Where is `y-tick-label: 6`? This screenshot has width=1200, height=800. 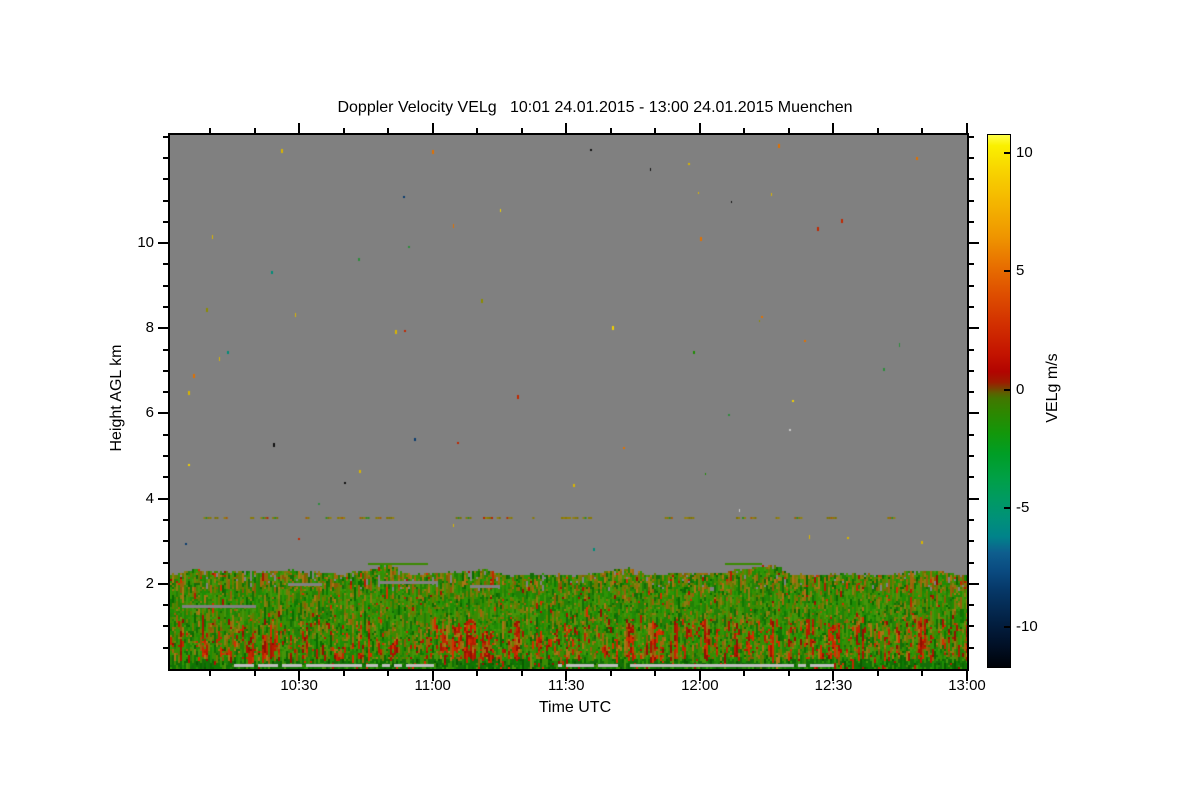 y-tick-label: 6 is located at coordinates (149, 413).